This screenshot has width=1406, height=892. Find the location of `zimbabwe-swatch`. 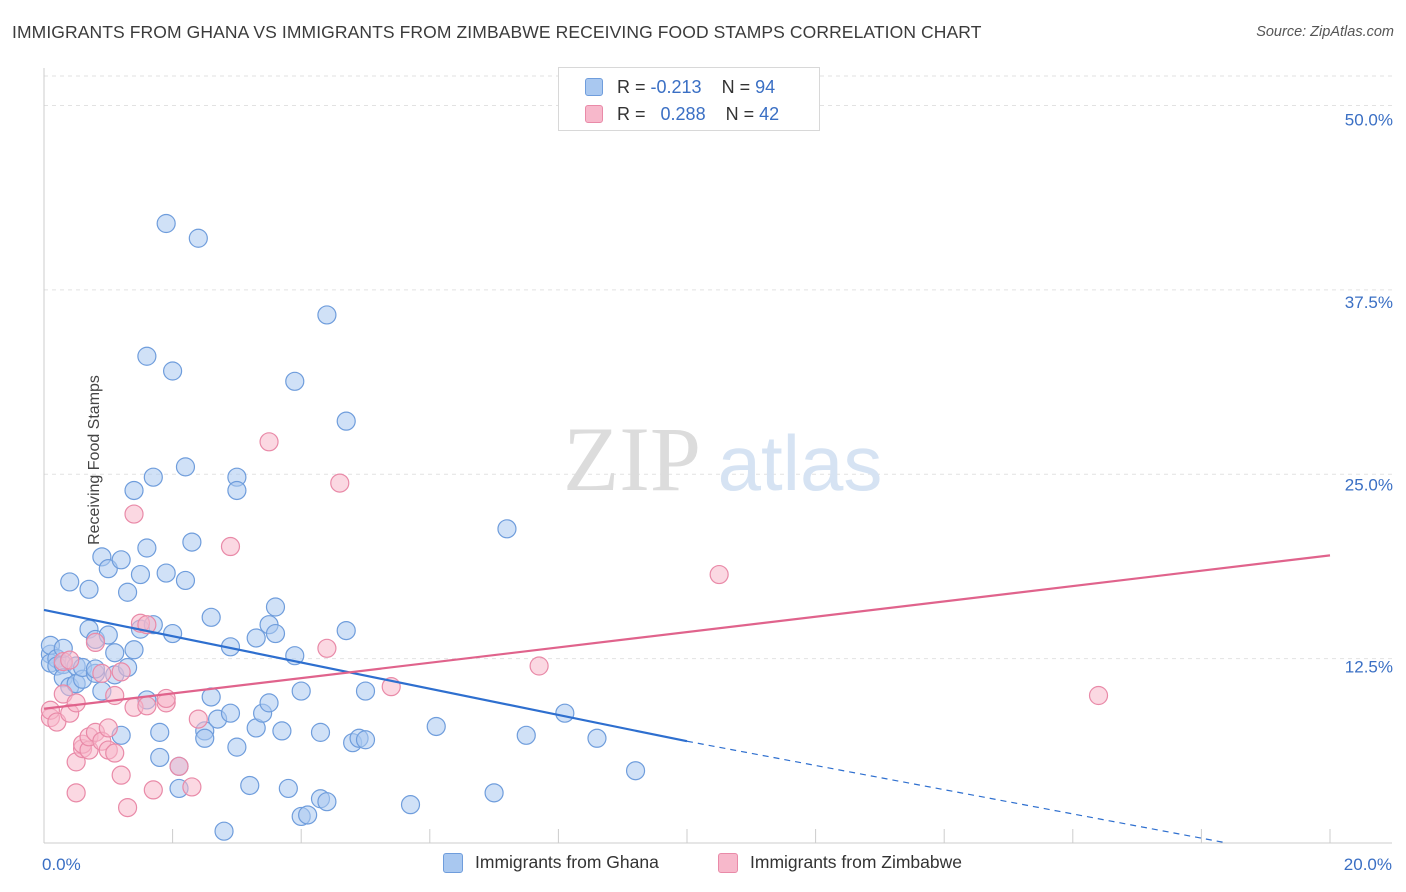

zimbabwe-swatch is located at coordinates (594, 114).